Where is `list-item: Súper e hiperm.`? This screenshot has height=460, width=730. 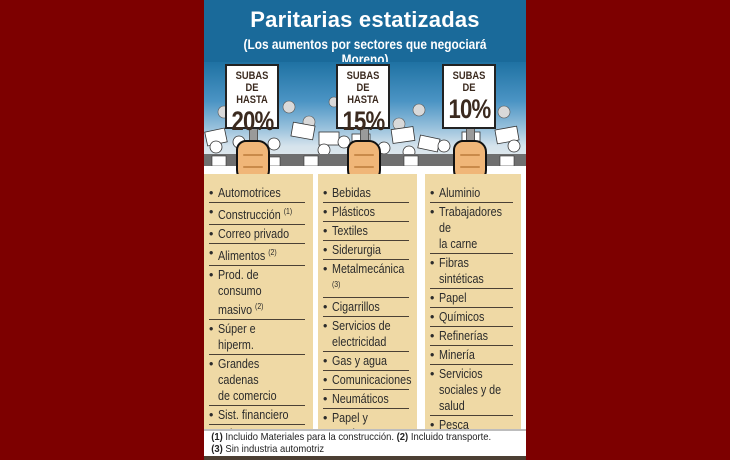 list-item: Súper e hiperm. is located at coordinates (257, 338).